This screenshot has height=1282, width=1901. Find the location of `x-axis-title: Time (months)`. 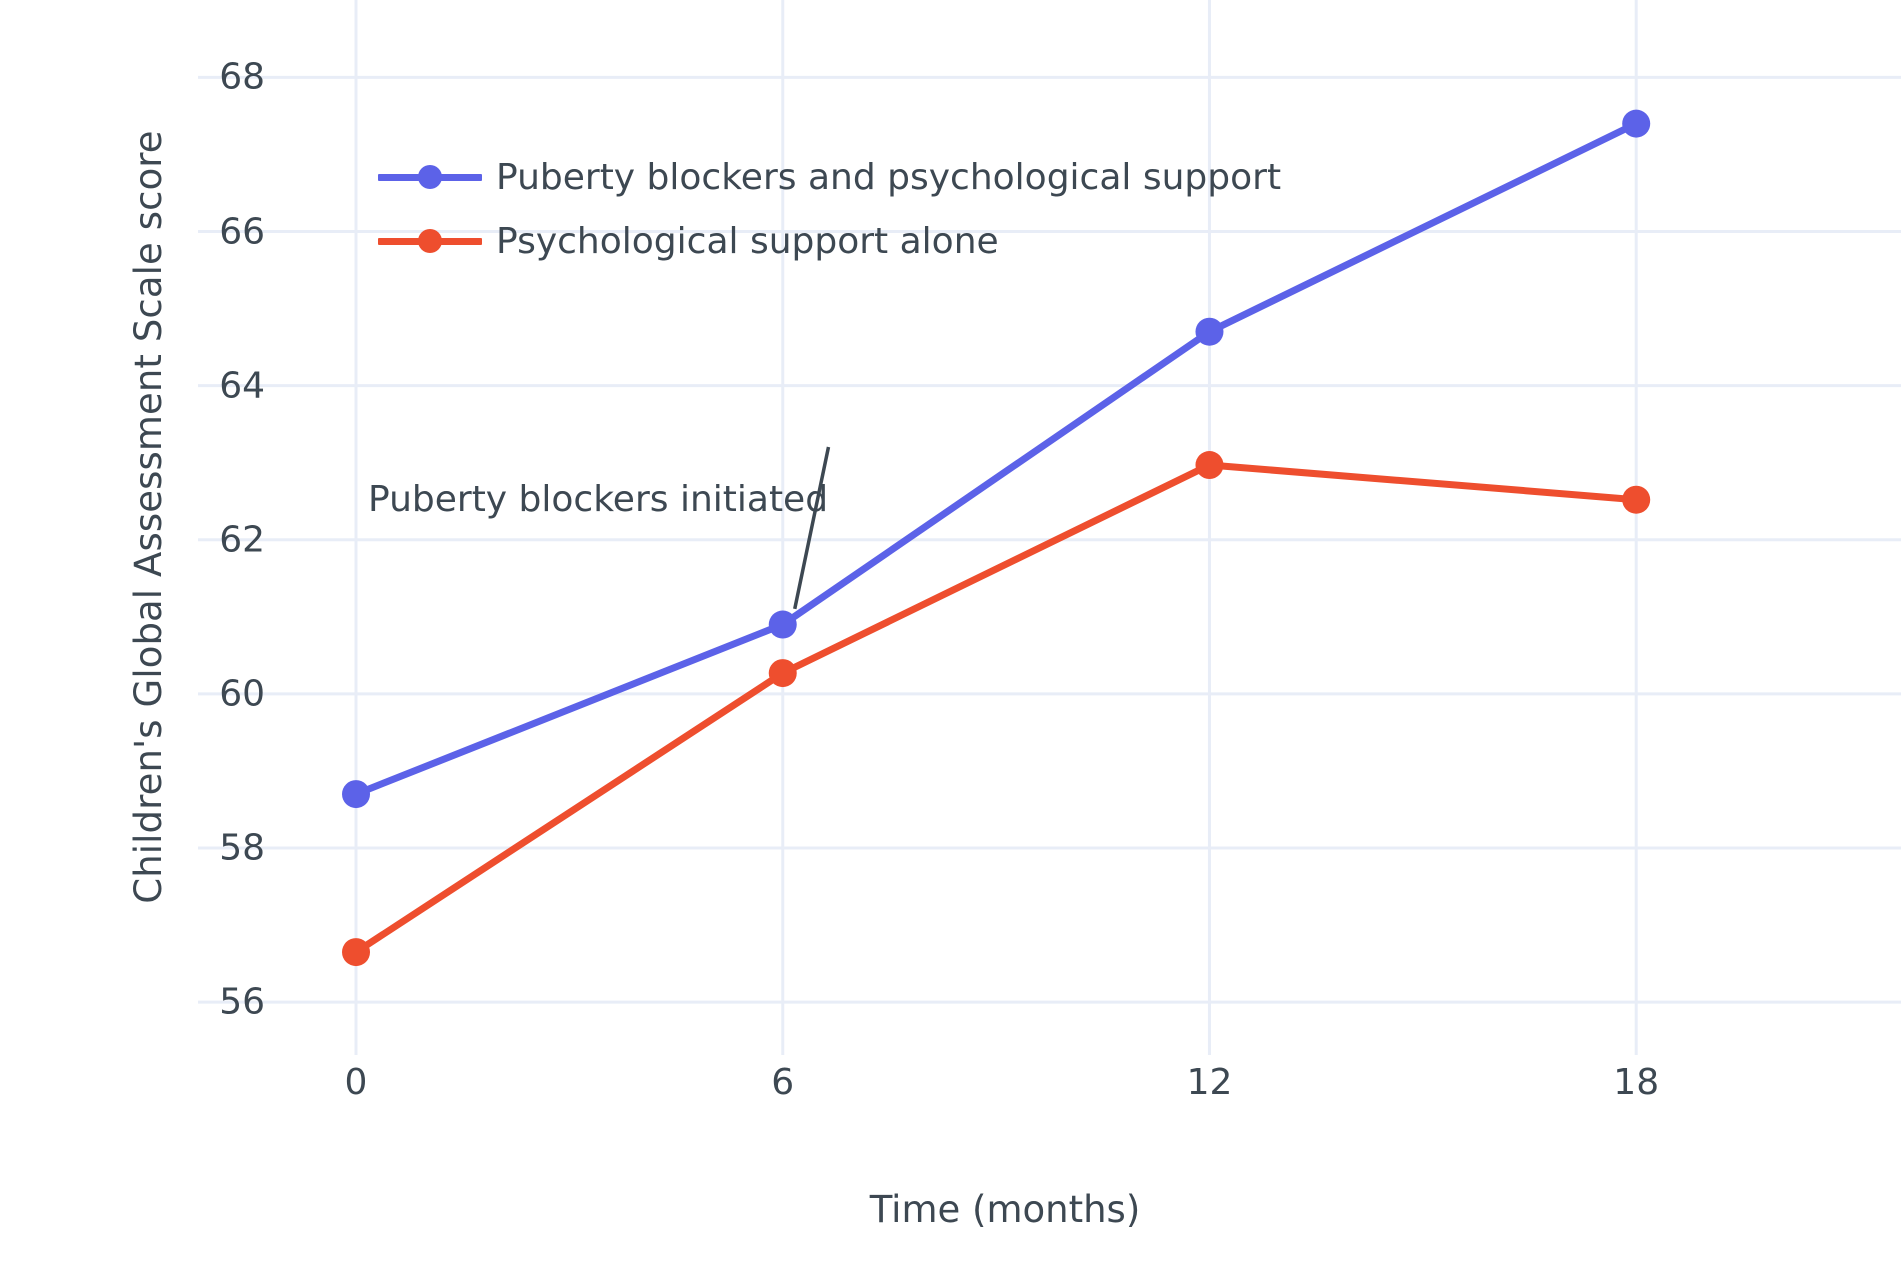

x-axis-title: Time (months) is located at coordinates (1005, 1209).